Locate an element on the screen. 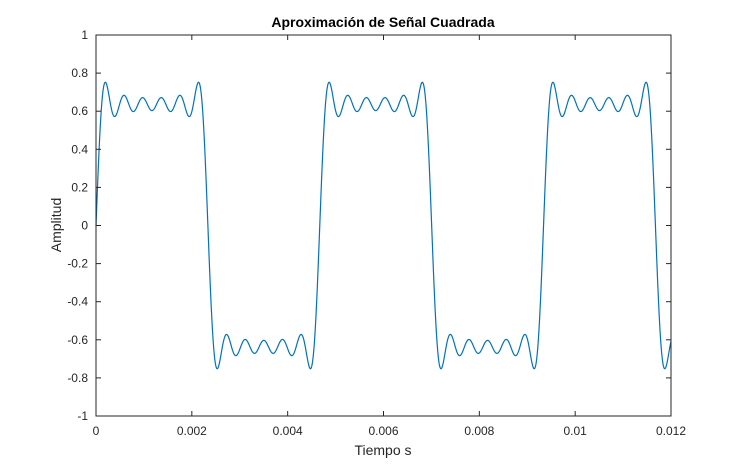 The height and width of the screenshot is (467, 742). y-tick-label: 0.2 is located at coordinates (79, 187).